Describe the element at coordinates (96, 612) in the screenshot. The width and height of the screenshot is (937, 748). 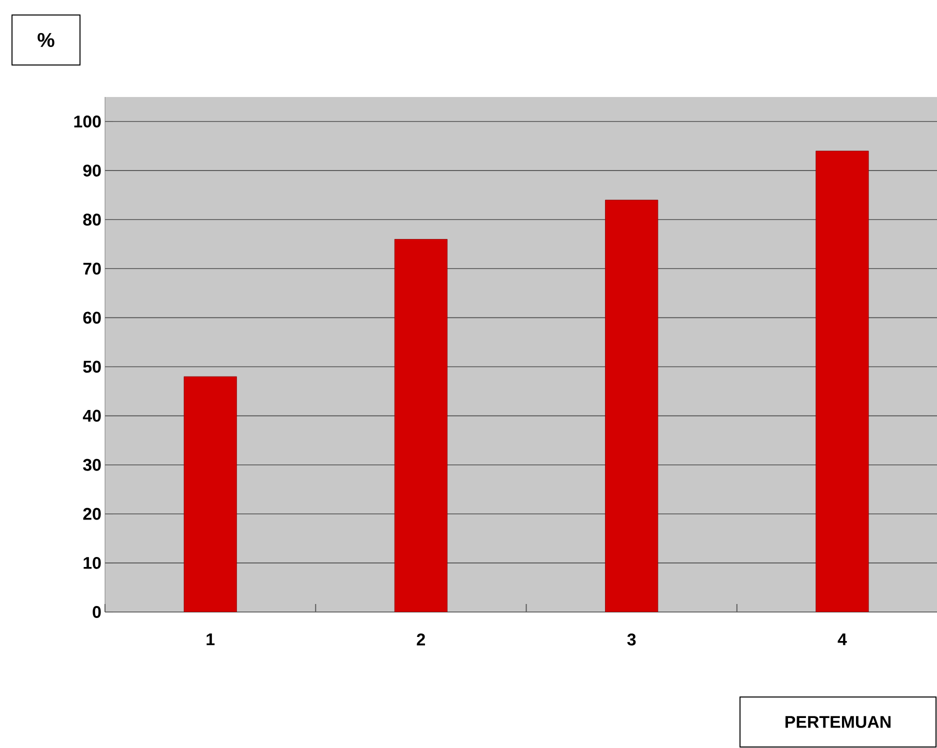
I see `y-tick-label: 0` at that location.